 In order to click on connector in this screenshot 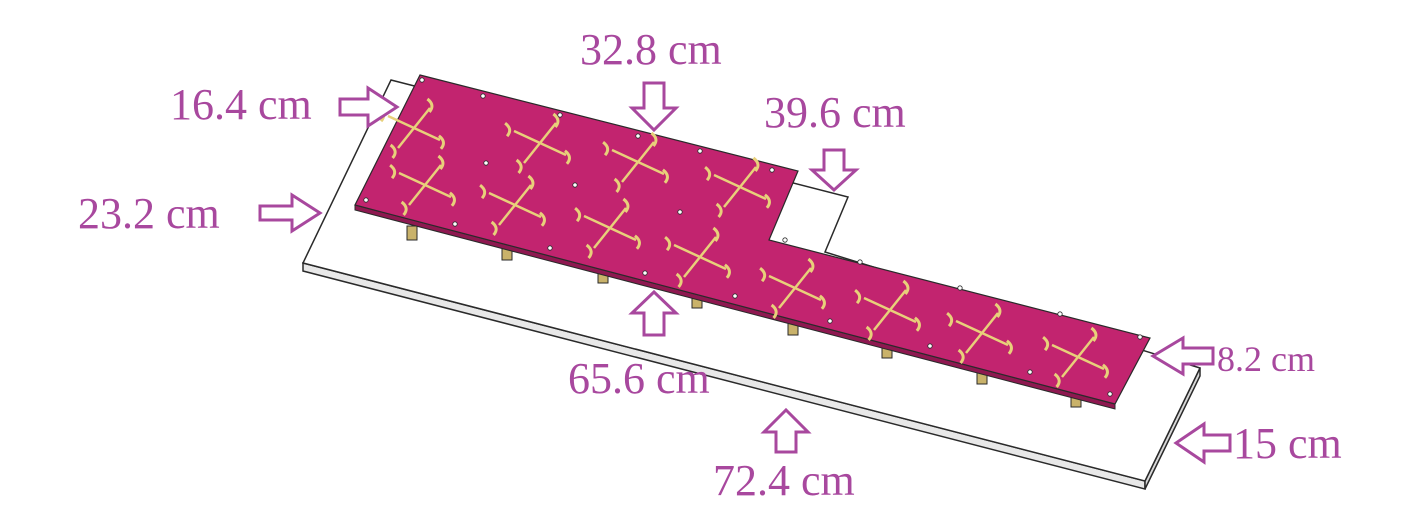, I will do `click(412, 233)`.